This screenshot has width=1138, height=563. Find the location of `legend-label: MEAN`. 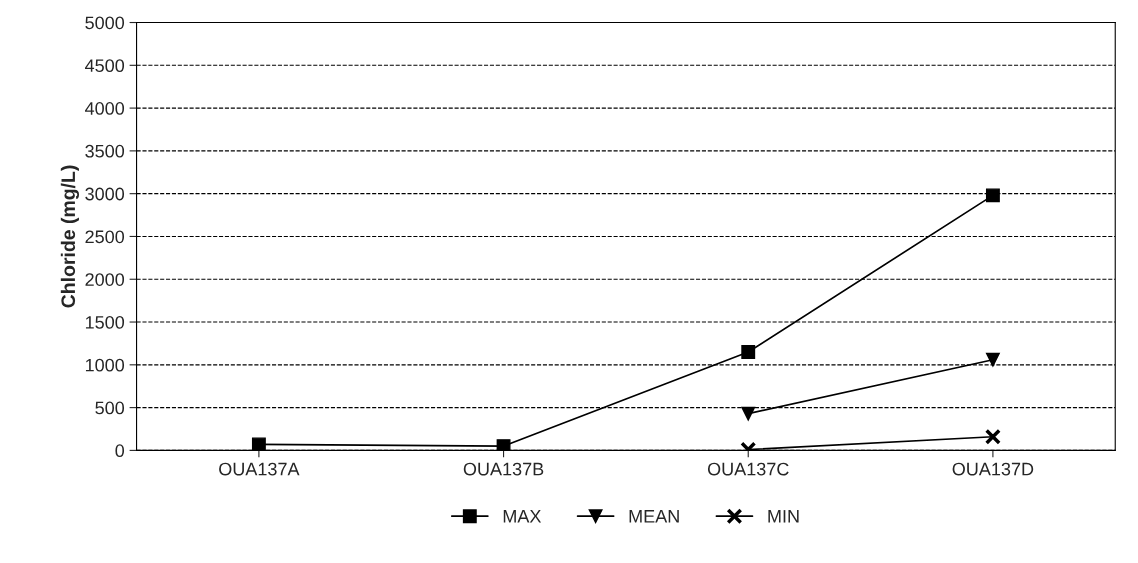

legend-label: MEAN is located at coordinates (654, 516).